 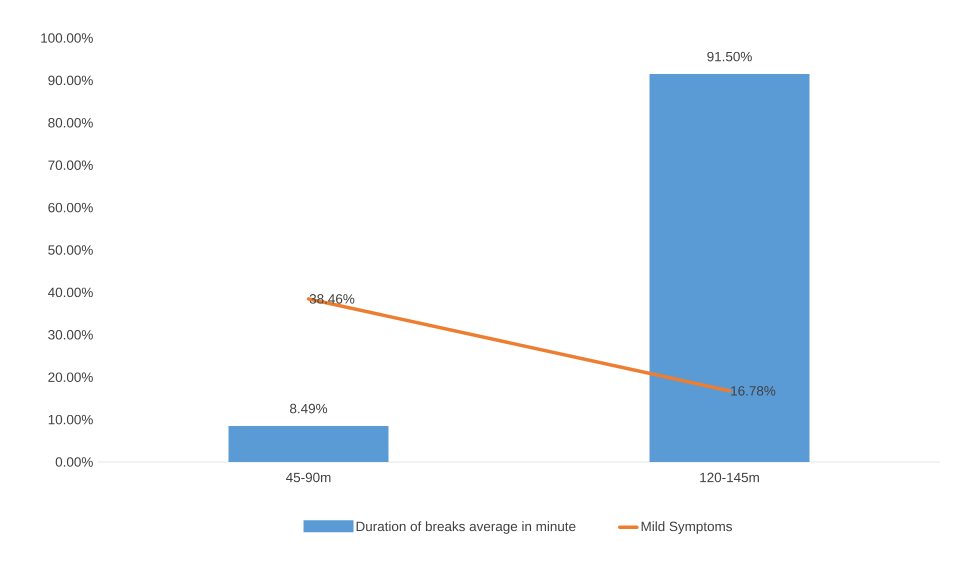 What do you see at coordinates (74, 462) in the screenshot?
I see `y-tick-label: 0.00%` at bounding box center [74, 462].